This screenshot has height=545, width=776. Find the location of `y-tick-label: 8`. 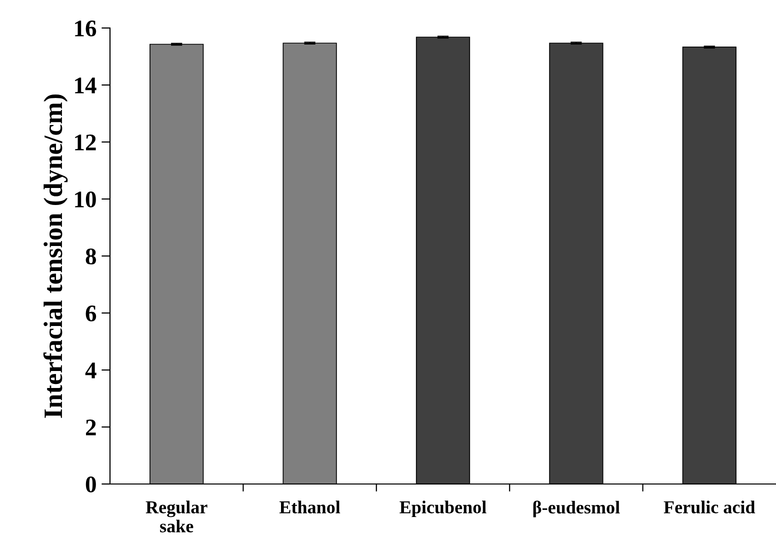

y-tick-label: 8 is located at coordinates (91, 256).